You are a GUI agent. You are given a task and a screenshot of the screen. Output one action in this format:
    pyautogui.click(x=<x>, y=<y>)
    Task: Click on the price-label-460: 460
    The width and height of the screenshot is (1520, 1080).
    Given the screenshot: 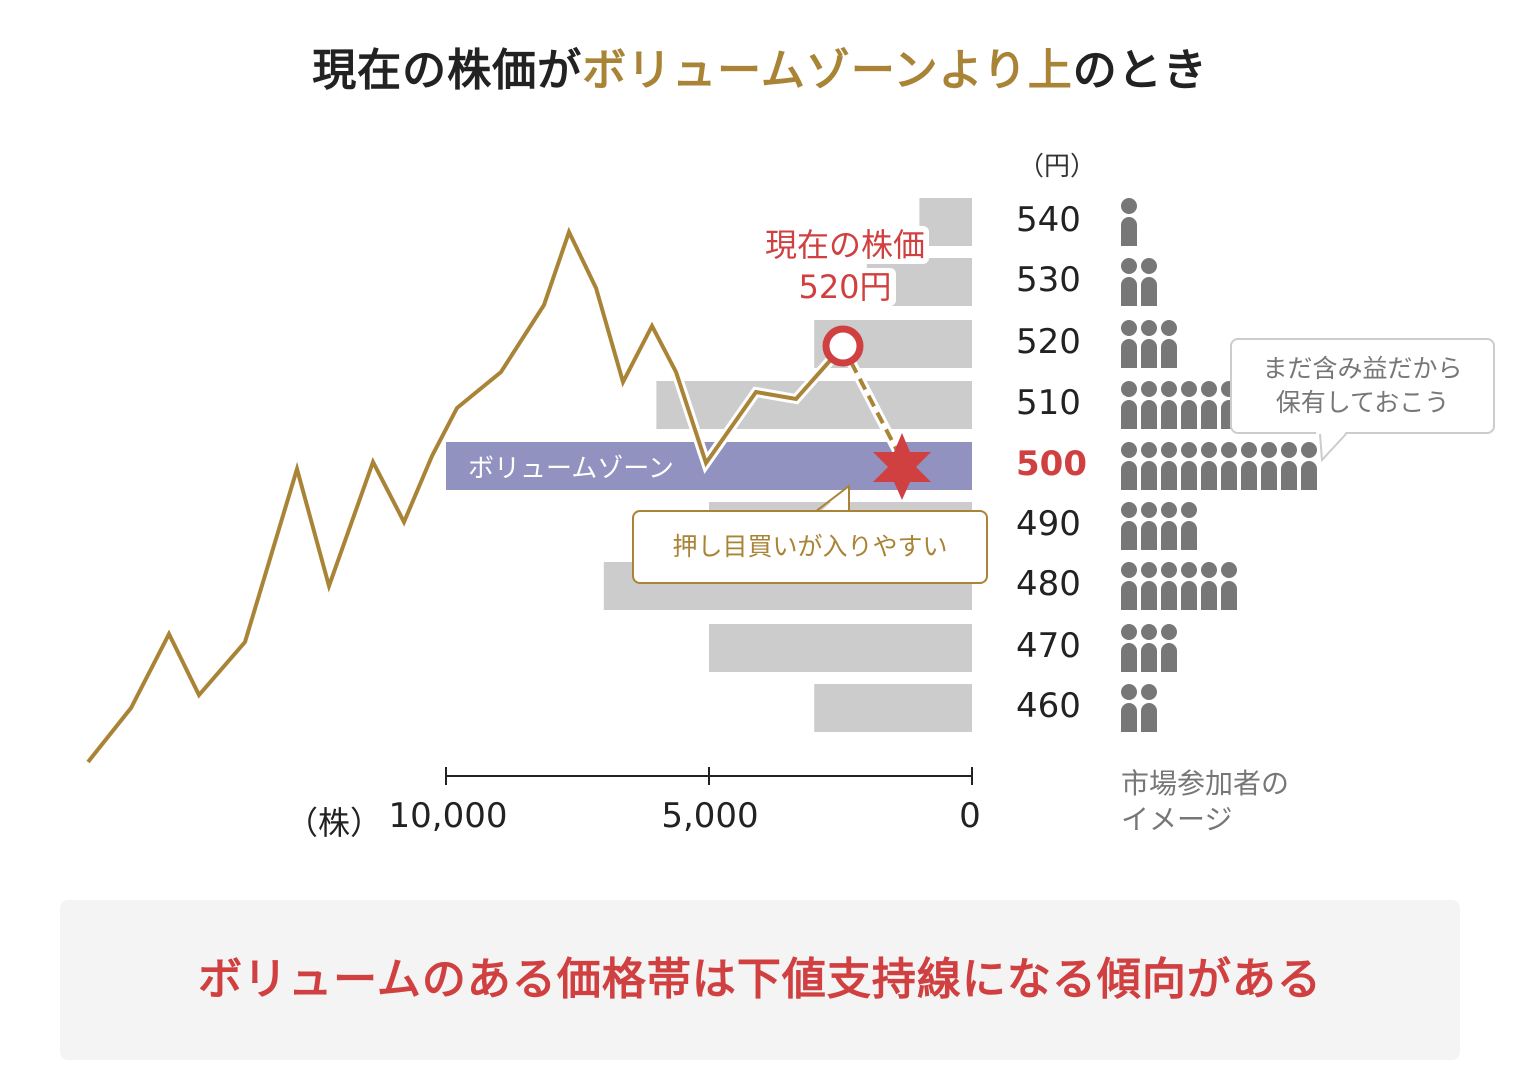 What is the action you would take?
    pyautogui.click(x=1048, y=706)
    